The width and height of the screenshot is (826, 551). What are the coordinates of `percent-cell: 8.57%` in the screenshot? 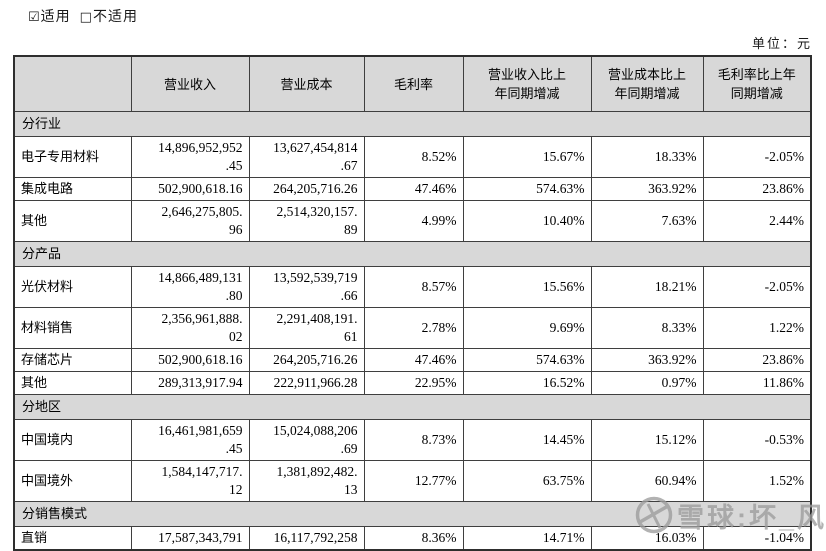 It's located at (413, 287).